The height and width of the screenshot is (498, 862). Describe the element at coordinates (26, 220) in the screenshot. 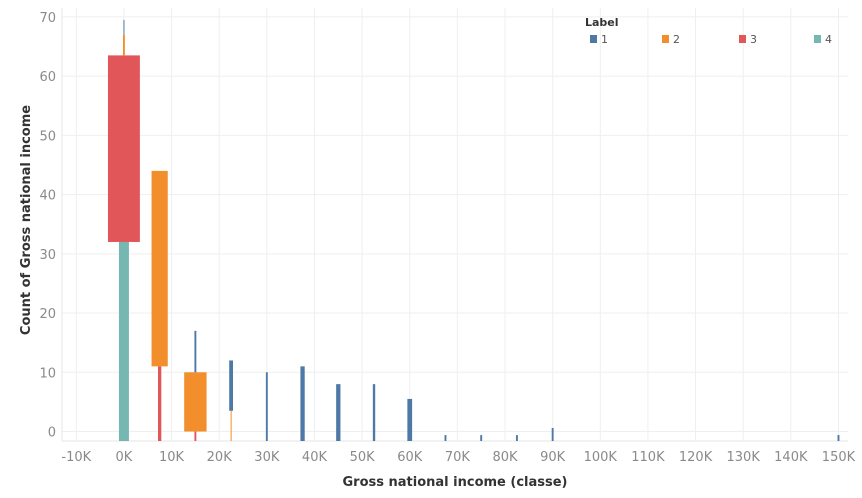

I see `y-axis-title: Count of Gross national income` at that location.